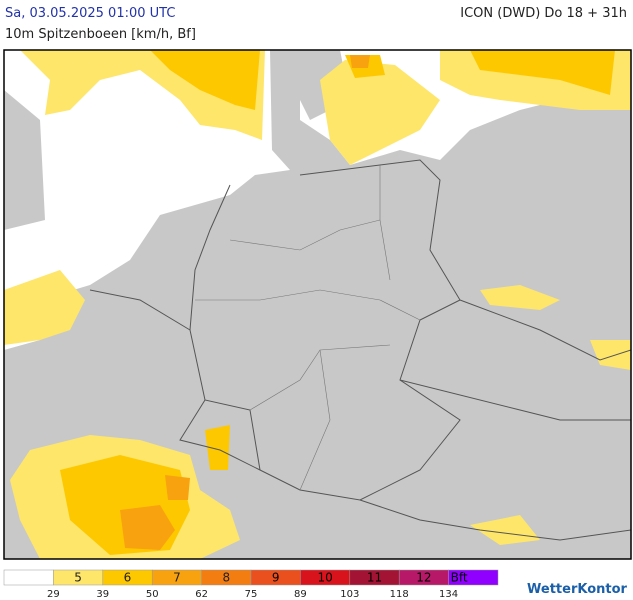 The width and height of the screenshot is (633, 600). Describe the element at coordinates (90, 13) in the screenshot. I see `time-label: Sa, 03.05.2025 01:00 UTC` at that location.